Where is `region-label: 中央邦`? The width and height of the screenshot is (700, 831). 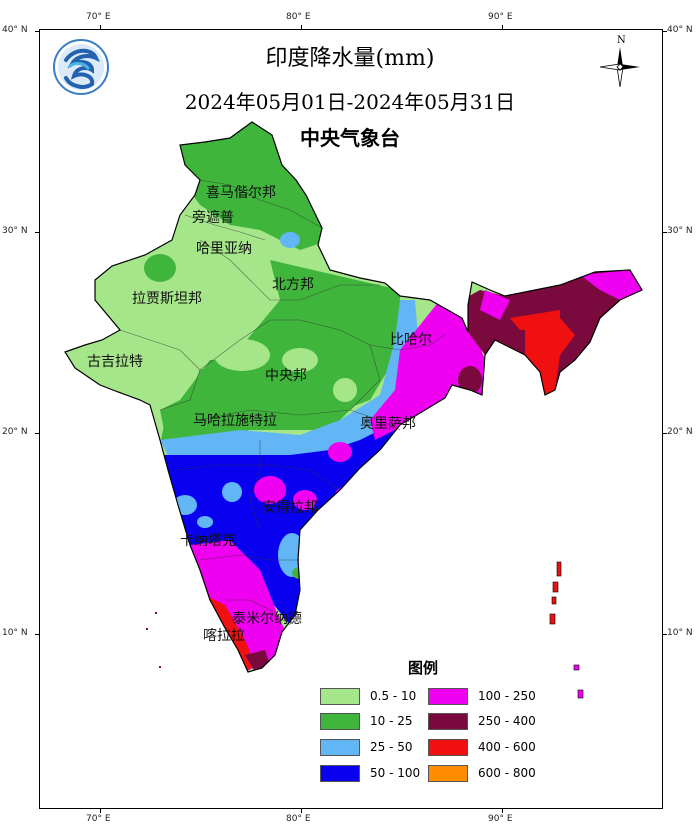 region-label: 中央邦 is located at coordinates (286, 376).